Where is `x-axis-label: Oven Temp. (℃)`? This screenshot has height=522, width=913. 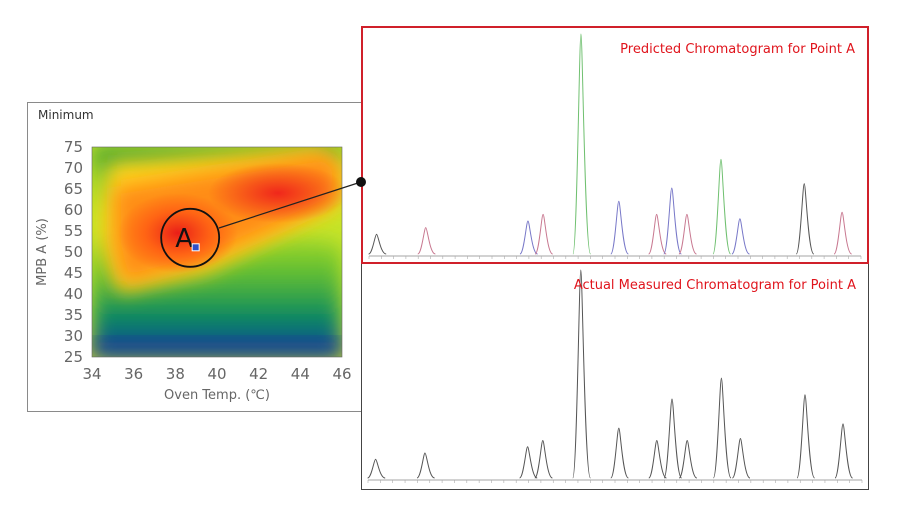 x-axis-label: Oven Temp. (℃) is located at coordinates (217, 395).